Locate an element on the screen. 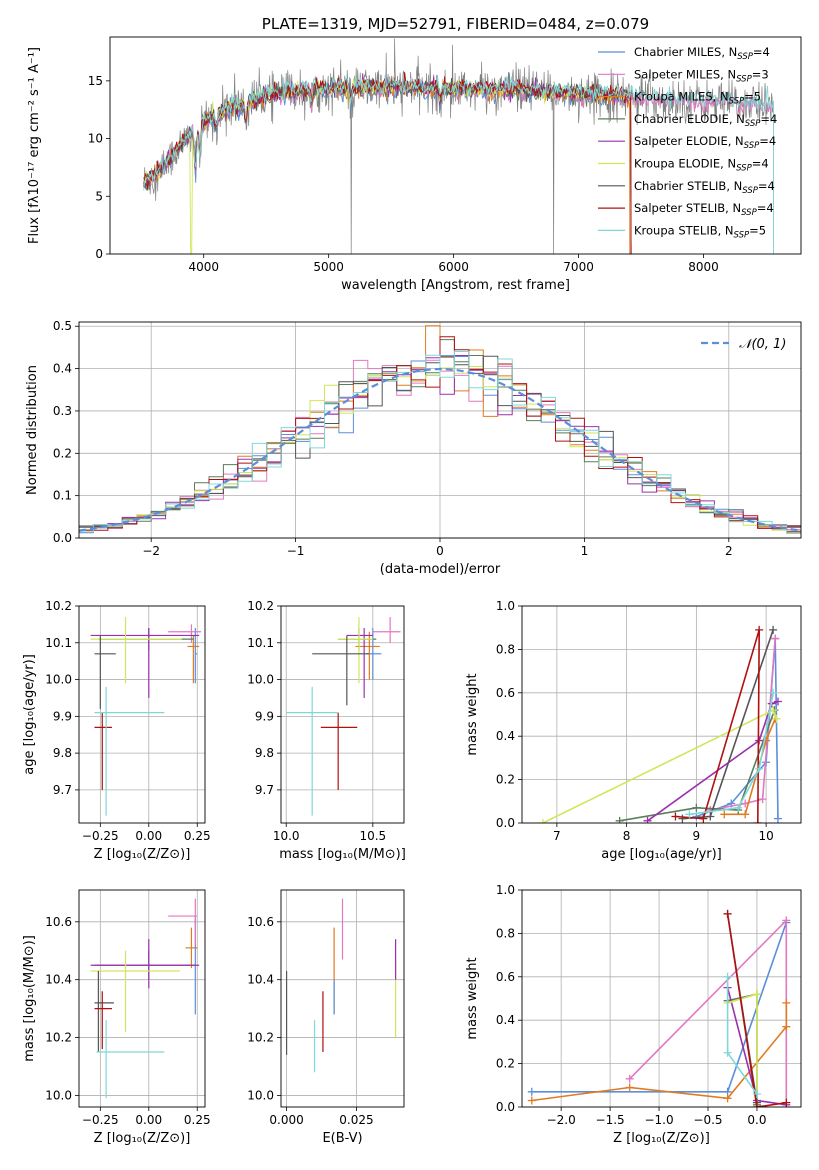  observed-spectrum is located at coordinates (458, 146).